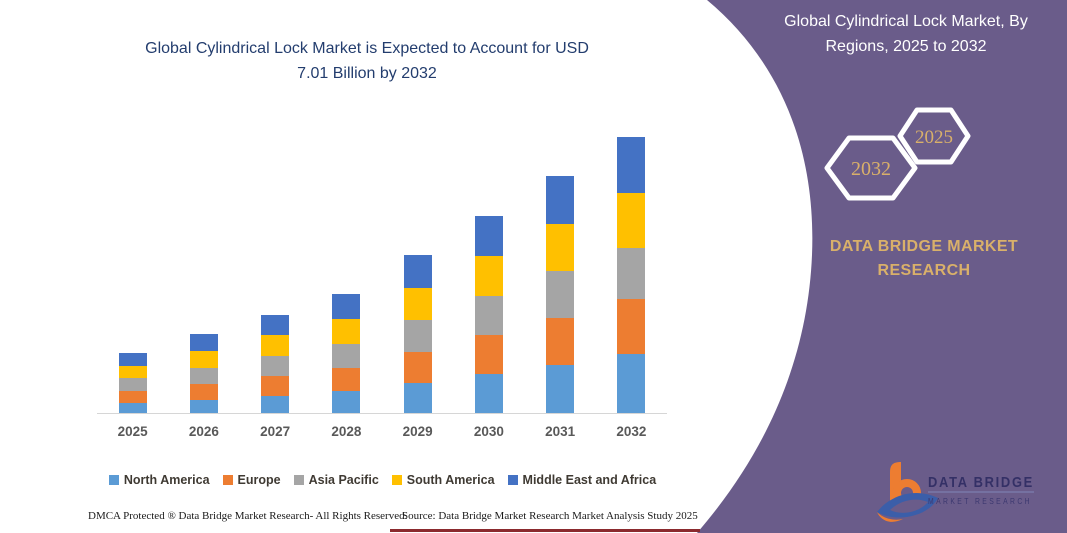  I want to click on bar-segment-2027-asia-pacific, so click(275, 366).